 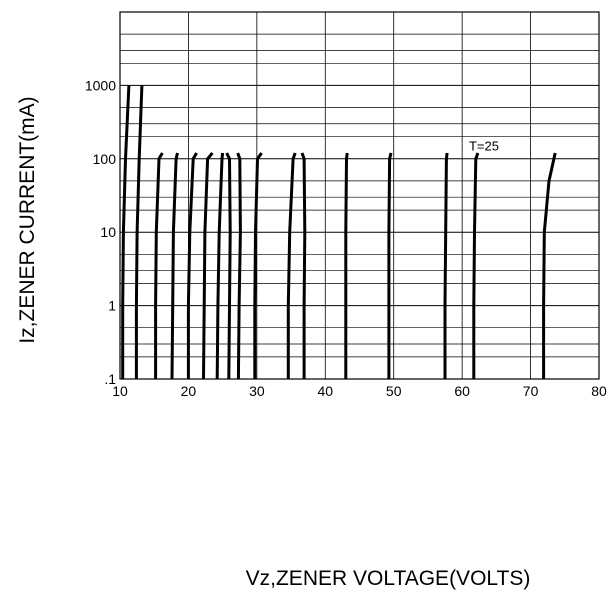 I want to click on y-tick-label: .1, so click(x=110, y=379).